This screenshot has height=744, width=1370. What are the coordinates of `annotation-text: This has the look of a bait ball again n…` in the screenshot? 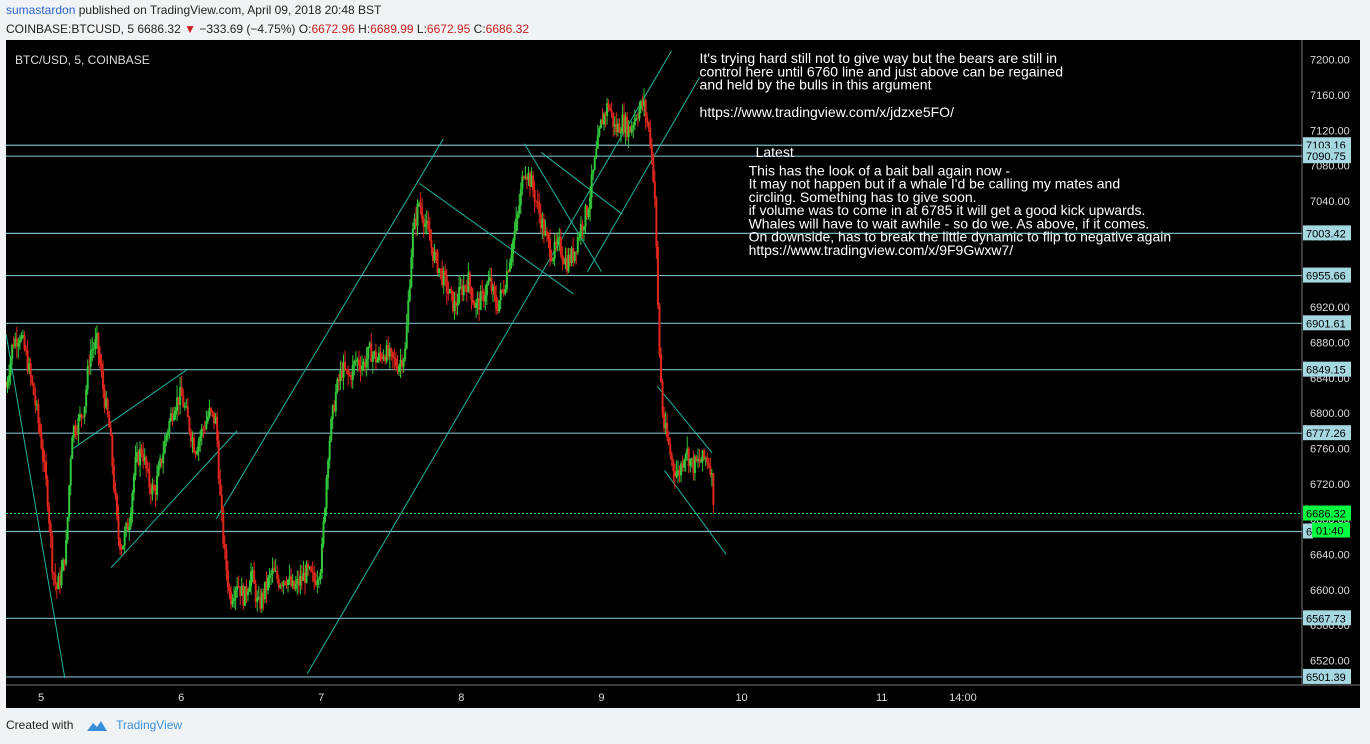 It's located at (880, 170).